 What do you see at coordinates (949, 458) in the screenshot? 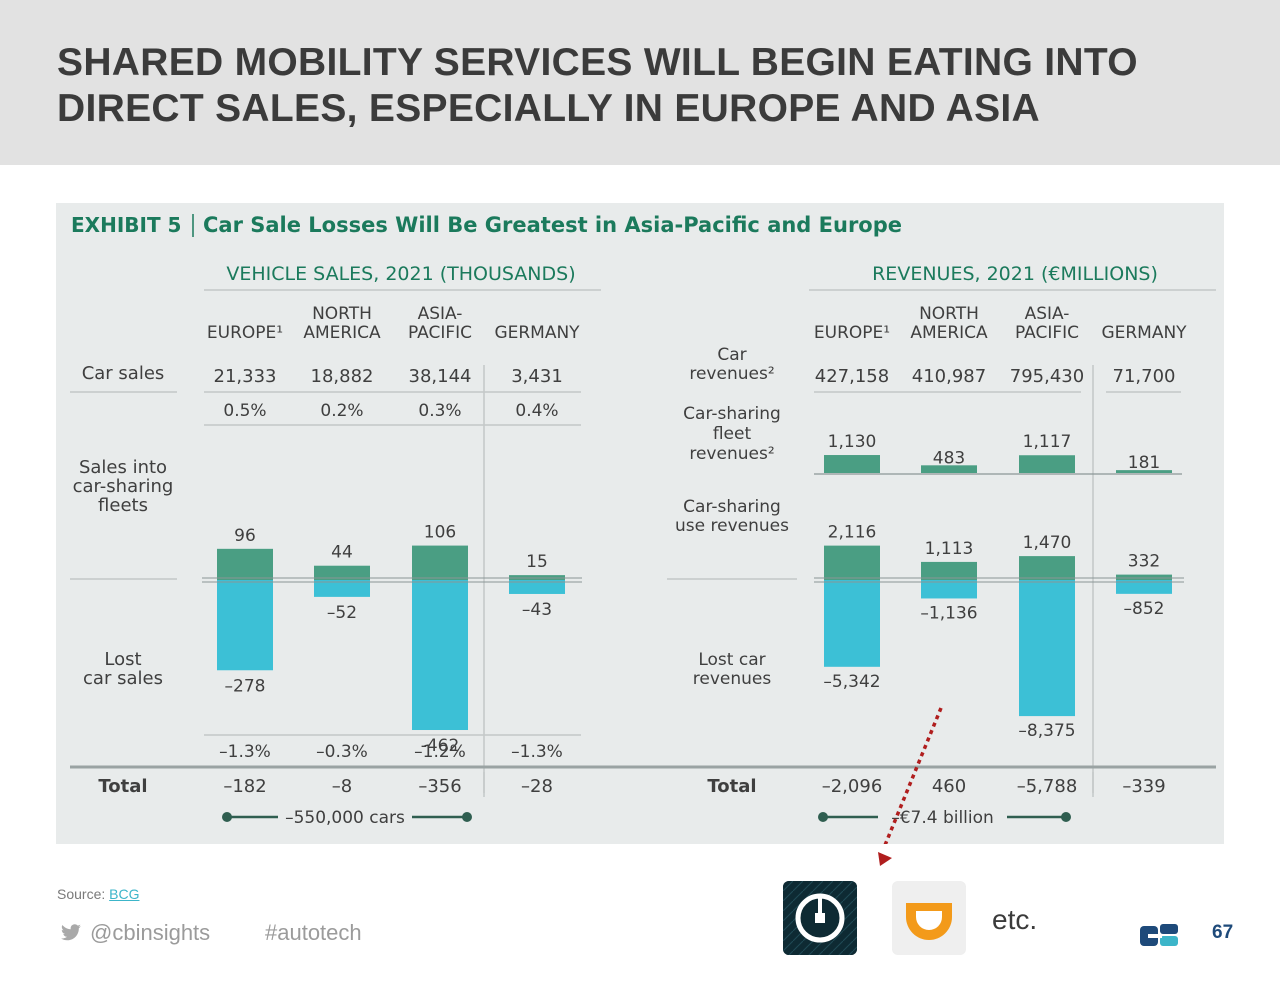
I see `fleet-revenue-label: 483` at bounding box center [949, 458].